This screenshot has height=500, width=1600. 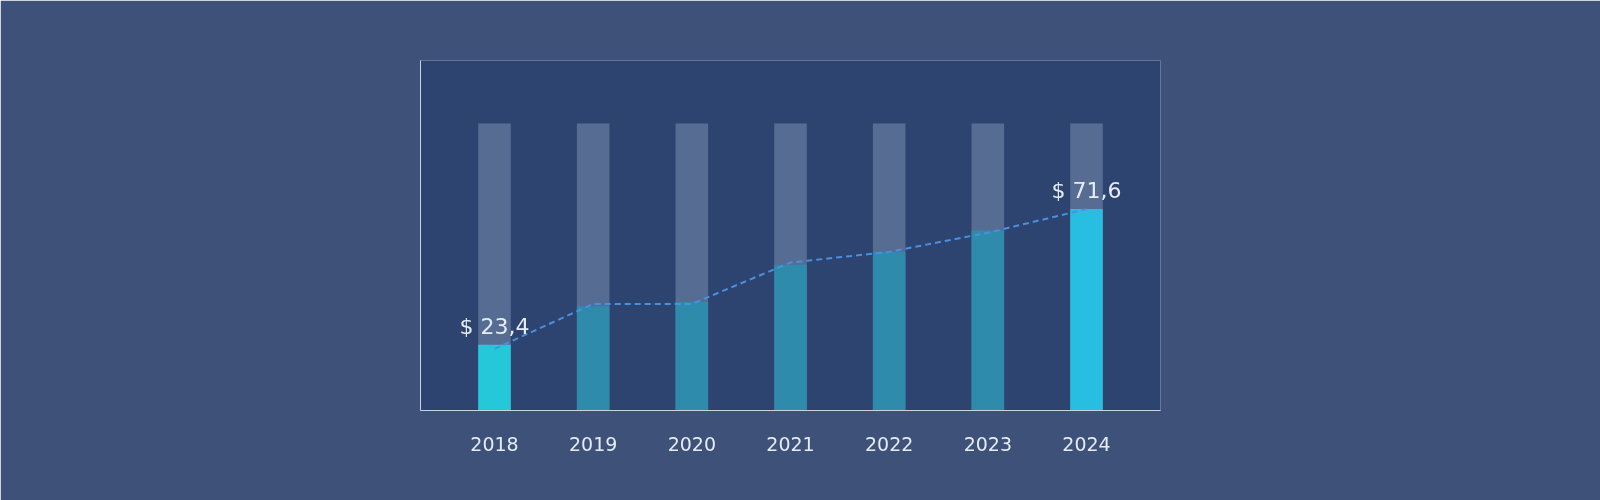 I want to click on x-tick-label: 2021, so click(x=790, y=443).